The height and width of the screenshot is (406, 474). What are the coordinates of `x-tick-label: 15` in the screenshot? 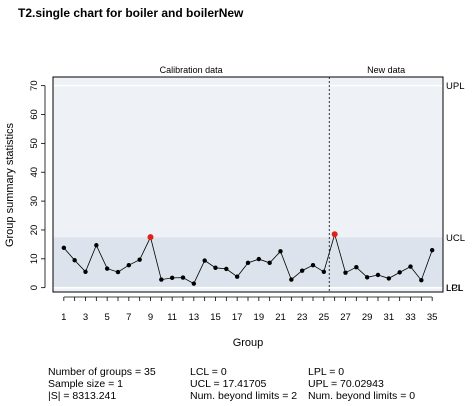 It's located at (215, 317).